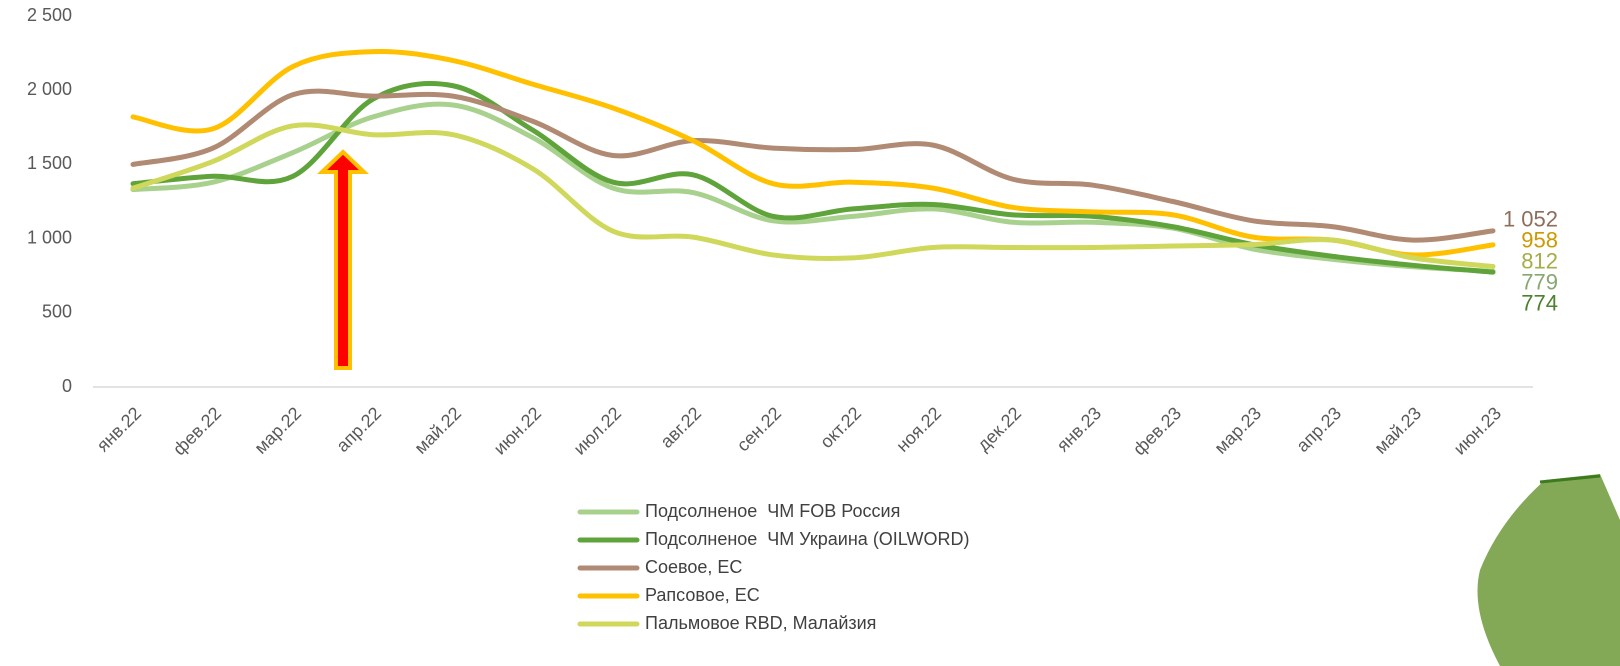  What do you see at coordinates (1548, 570) in the screenshot?
I see `decor-leaf` at bounding box center [1548, 570].